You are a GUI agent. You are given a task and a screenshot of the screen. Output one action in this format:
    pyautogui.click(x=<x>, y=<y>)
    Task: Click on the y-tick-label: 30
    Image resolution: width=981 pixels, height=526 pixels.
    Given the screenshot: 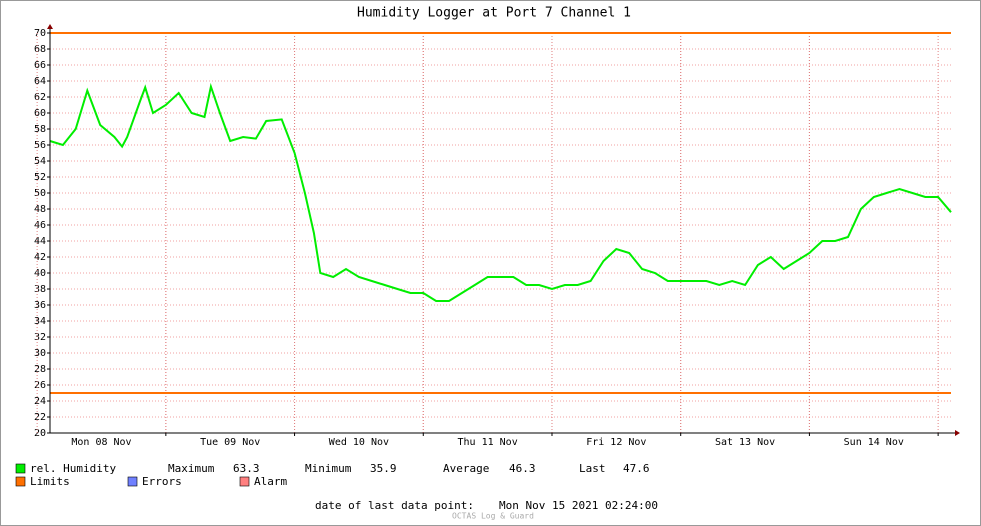 What is the action you would take?
    pyautogui.click(x=40, y=353)
    